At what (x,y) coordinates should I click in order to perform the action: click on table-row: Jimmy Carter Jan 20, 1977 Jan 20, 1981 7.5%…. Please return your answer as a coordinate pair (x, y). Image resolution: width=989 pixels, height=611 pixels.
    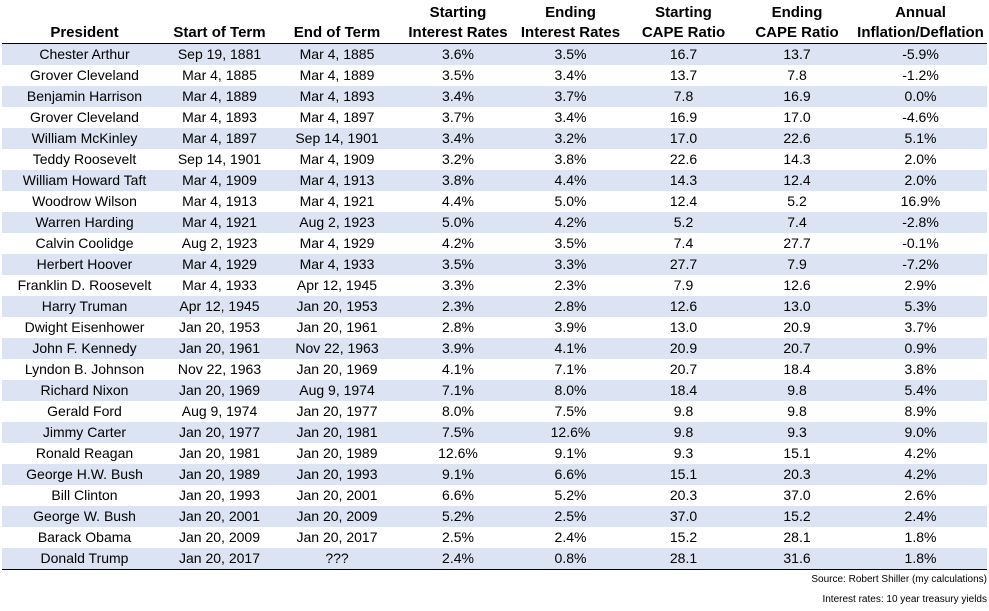
    Looking at the image, I should click on (494, 432).